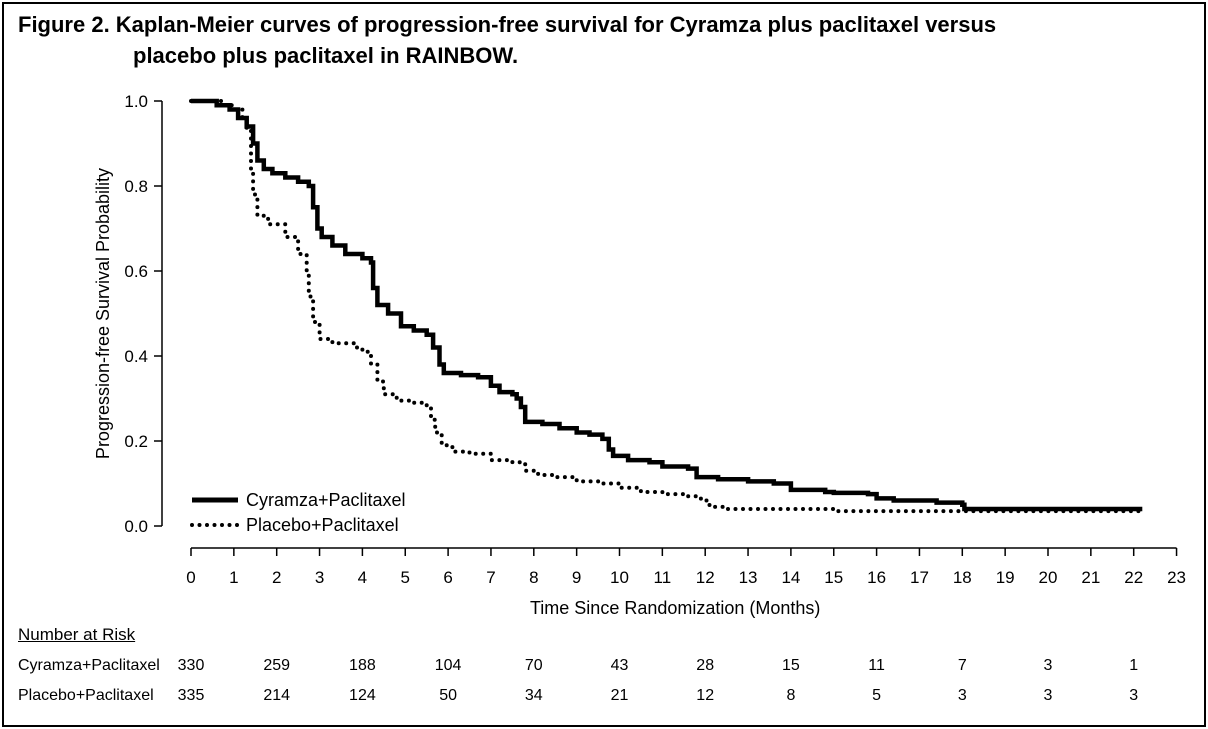 This screenshot has width=1208, height=729. I want to click on x-tick-label: 1, so click(233, 577).